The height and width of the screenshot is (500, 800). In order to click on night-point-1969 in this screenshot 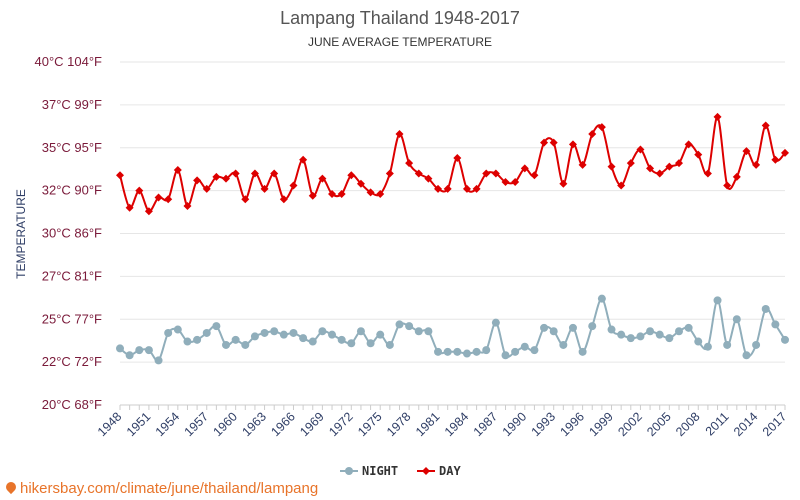, I will do `click(322, 331)`.